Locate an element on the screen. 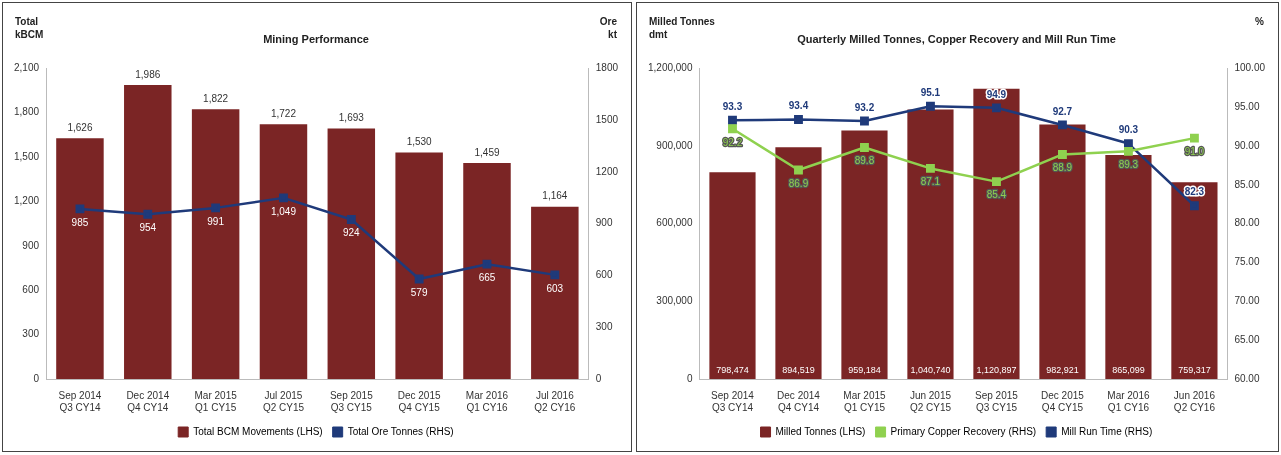 The image size is (1281, 455). data-label: 94.9 is located at coordinates (996, 94).